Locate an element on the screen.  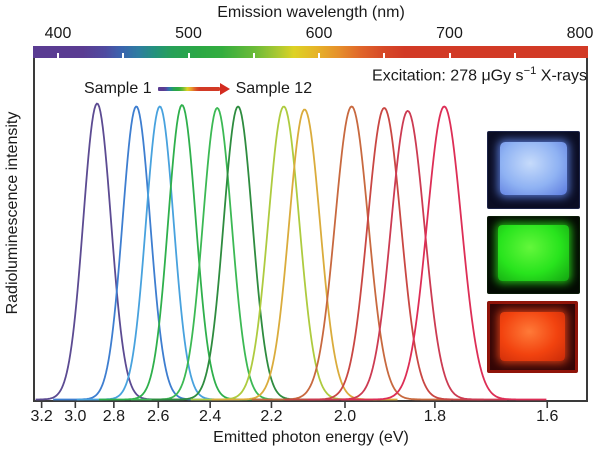
red-scintillator-photo is located at coordinates (532, 337).